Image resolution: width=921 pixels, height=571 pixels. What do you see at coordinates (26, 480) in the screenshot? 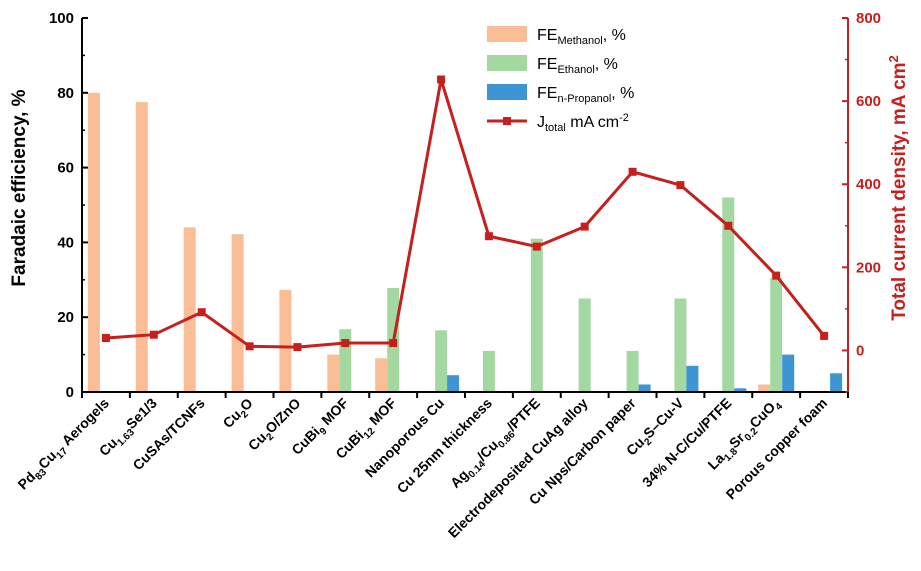
I see `x-category-label-part: Pd` at bounding box center [26, 480].